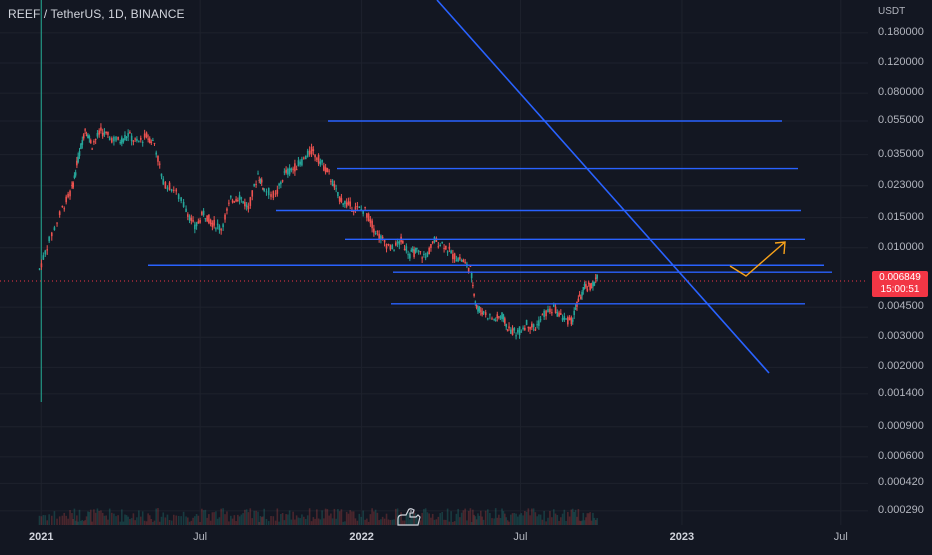  What do you see at coordinates (780, 248) in the screenshot?
I see `projection-arrowhead` at bounding box center [780, 248].